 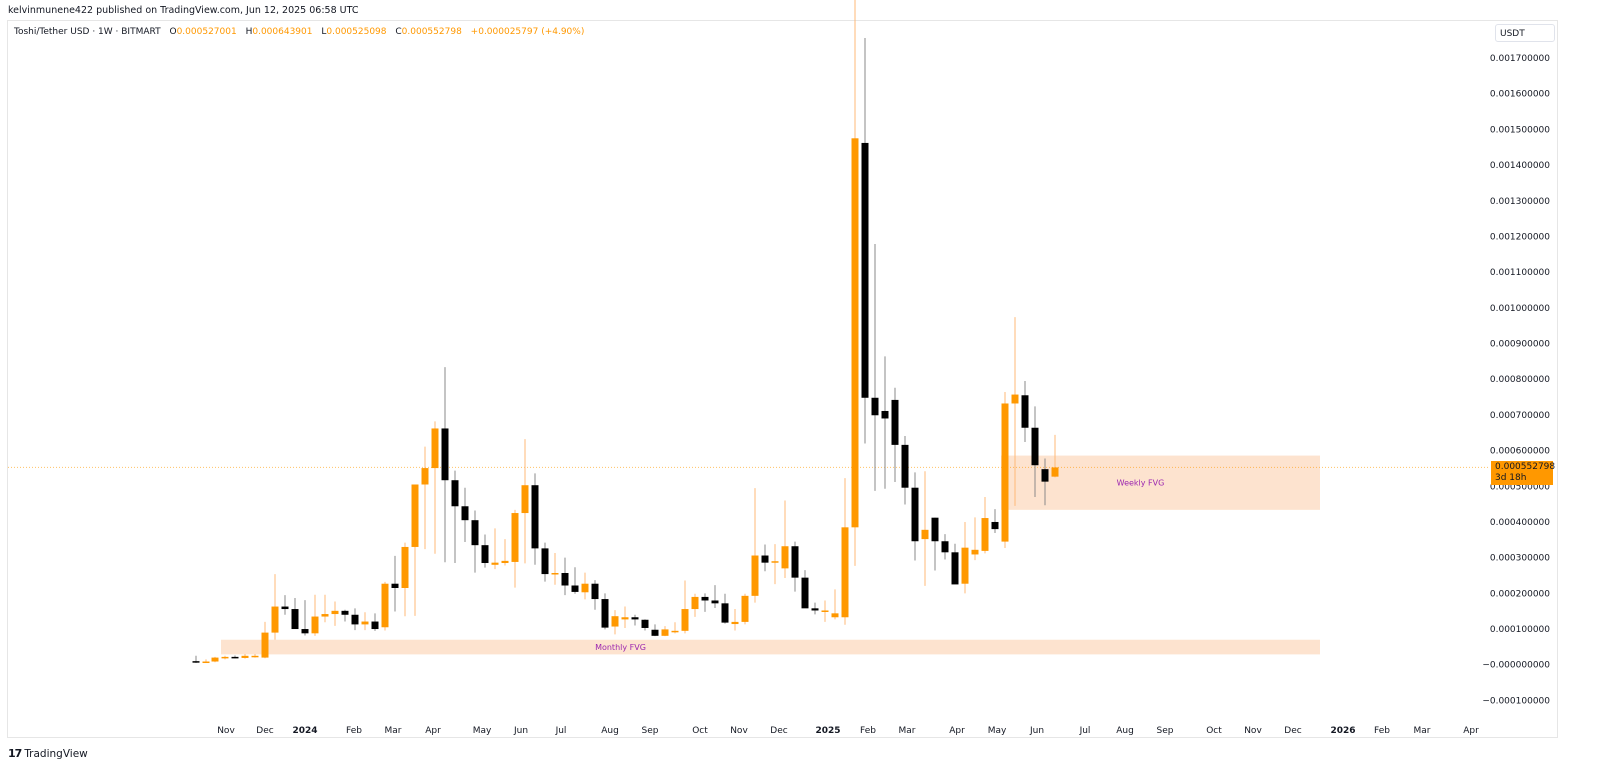 What do you see at coordinates (1520, 59) in the screenshot?
I see `price-tick: 0.001700000` at bounding box center [1520, 59].